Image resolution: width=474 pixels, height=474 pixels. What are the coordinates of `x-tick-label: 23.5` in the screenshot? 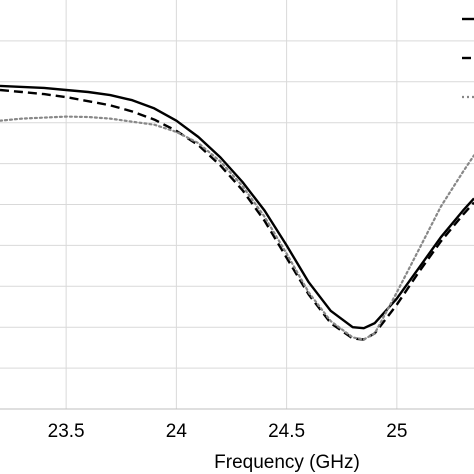 It's located at (66, 431).